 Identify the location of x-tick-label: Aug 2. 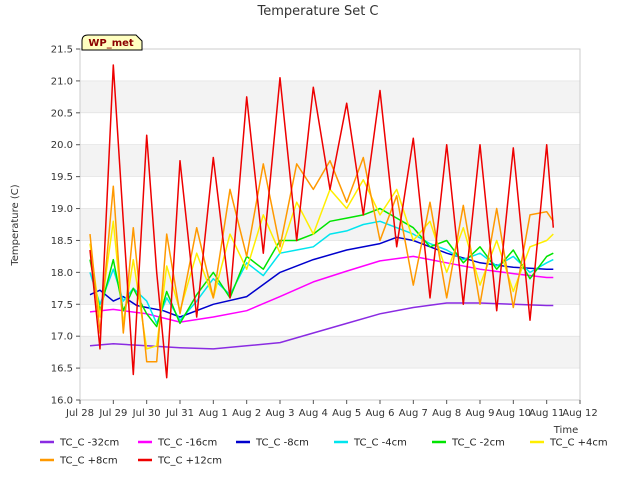
(246, 413).